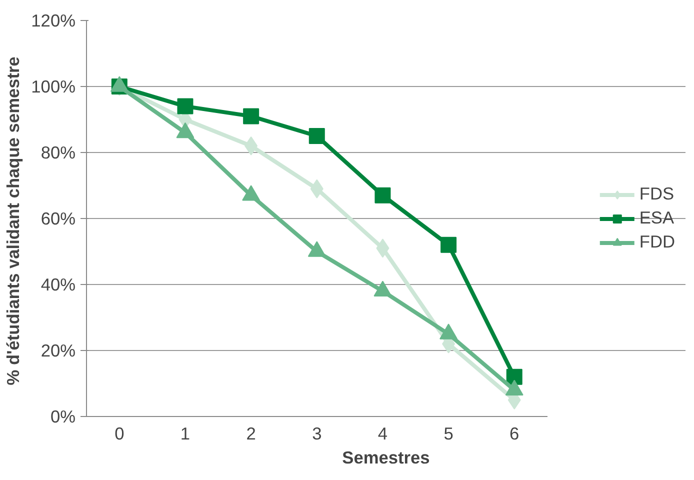  Describe the element at coordinates (386, 458) in the screenshot. I see `x-axis-title: Semestres` at that location.